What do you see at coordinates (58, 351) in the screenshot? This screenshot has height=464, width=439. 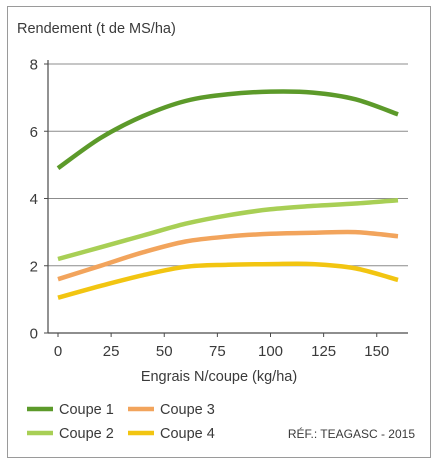 I see `x-tick-label: 0` at bounding box center [58, 351].